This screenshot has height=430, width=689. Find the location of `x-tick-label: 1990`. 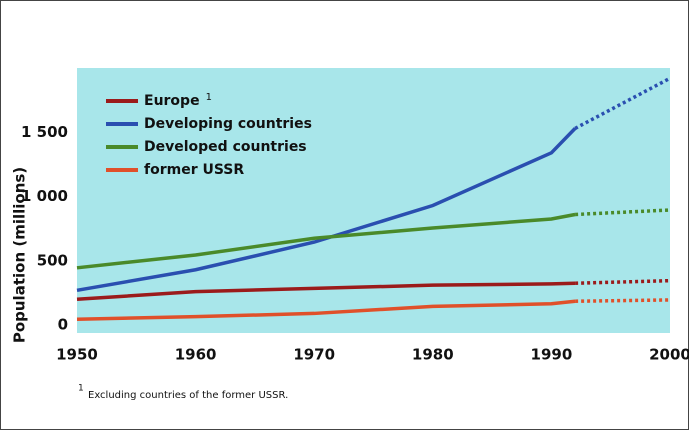

x-tick-label: 1990 is located at coordinates (552, 355).